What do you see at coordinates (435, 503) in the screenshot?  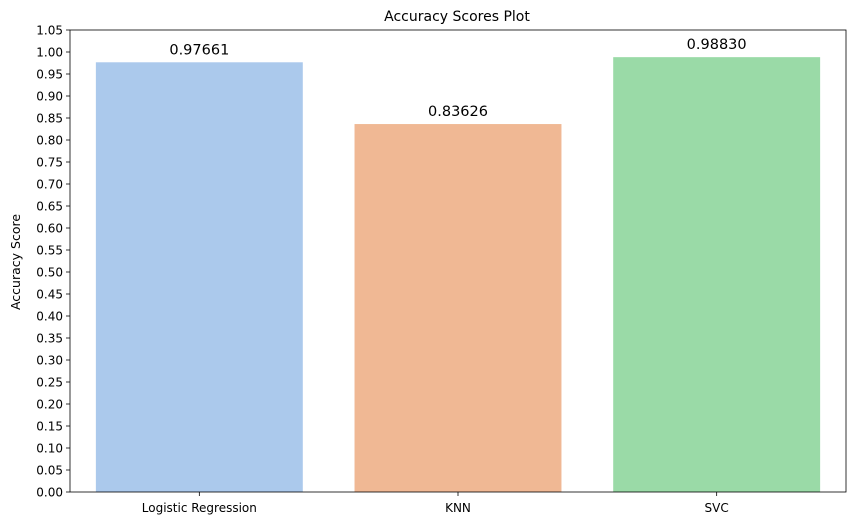 I see `x-axis: Logistic Regression KNN SVC` at bounding box center [435, 503].